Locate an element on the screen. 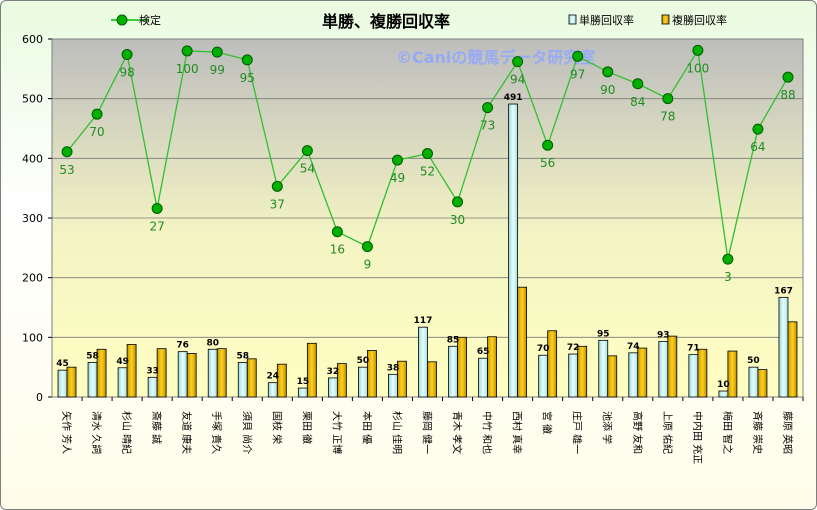 The image size is (817, 510). bar-win-label: 117 is located at coordinates (423, 321).